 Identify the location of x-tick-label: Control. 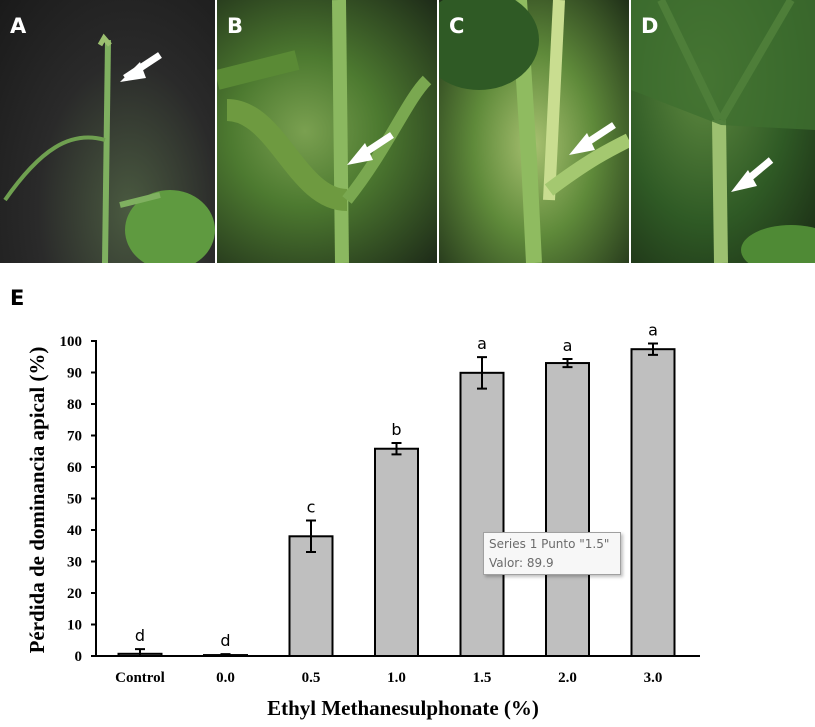
(140, 678).